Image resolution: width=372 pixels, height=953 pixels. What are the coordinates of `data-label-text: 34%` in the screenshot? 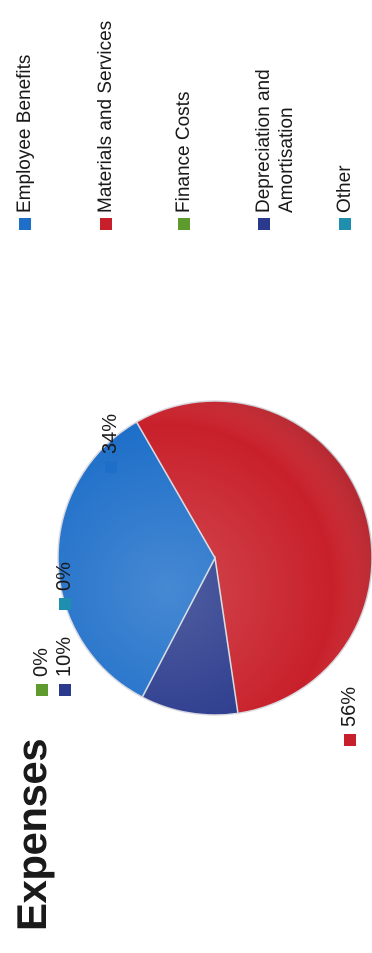 It's located at (110, 433).